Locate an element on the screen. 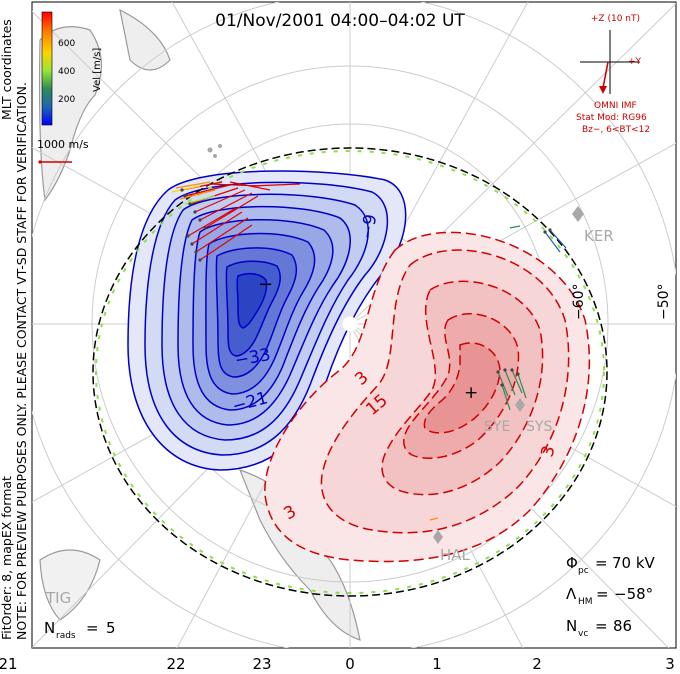  mlt-tick-1: 1 is located at coordinates (437, 664).